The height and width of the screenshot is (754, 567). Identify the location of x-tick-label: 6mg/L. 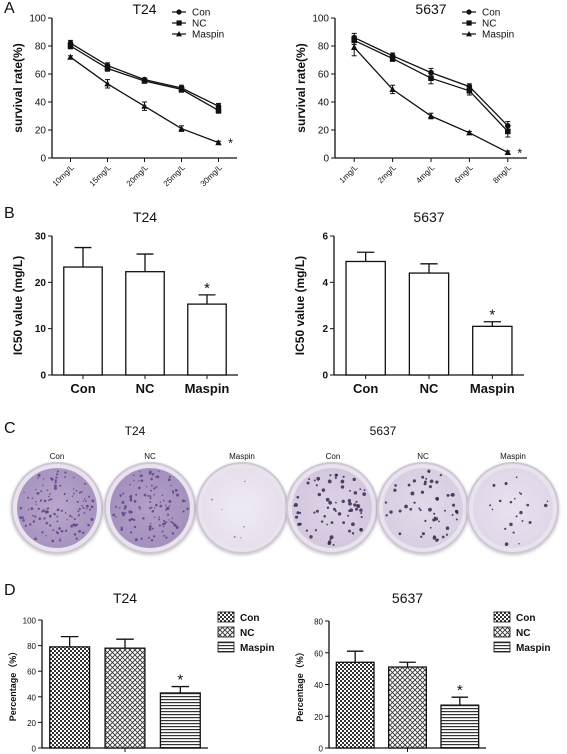
(464, 174).